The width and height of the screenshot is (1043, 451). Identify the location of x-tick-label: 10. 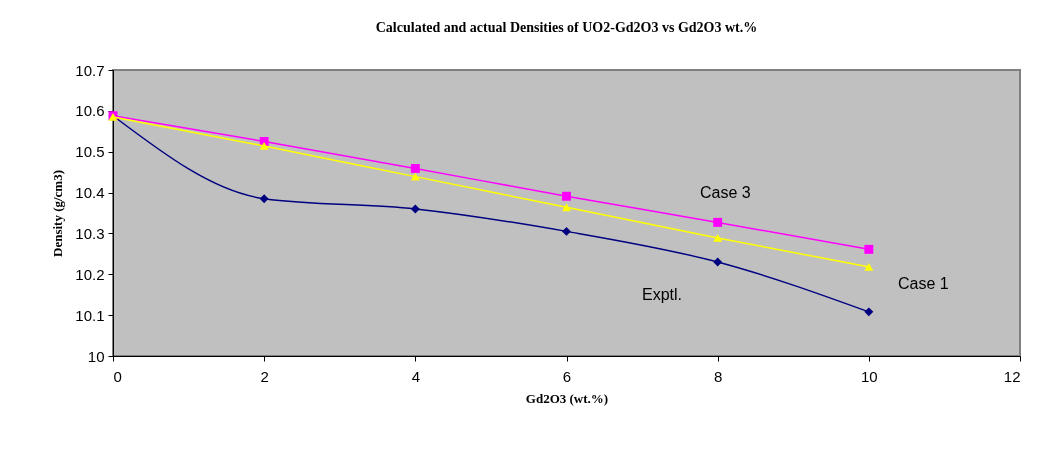
(869, 376).